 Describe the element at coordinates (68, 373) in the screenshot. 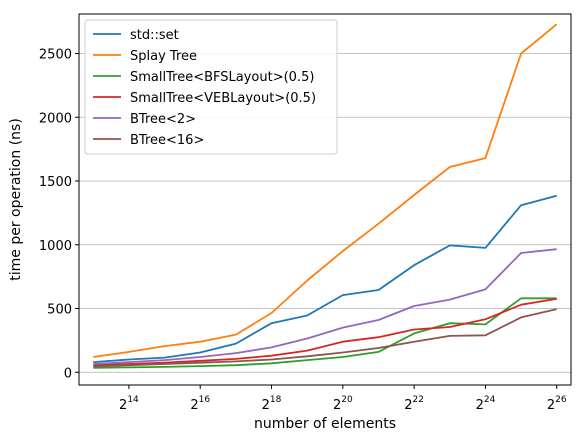

I see `y-tick-label: 0` at that location.